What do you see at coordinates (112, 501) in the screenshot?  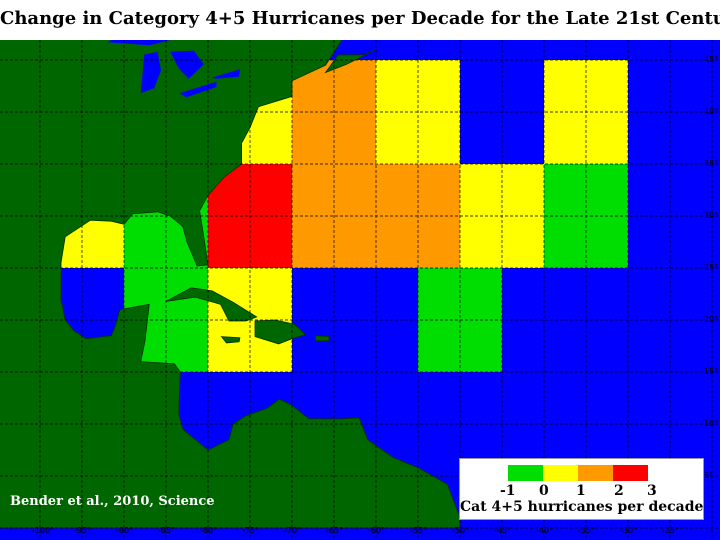 I see `citation-credit: Bender et al., 2010, Science` at bounding box center [112, 501].